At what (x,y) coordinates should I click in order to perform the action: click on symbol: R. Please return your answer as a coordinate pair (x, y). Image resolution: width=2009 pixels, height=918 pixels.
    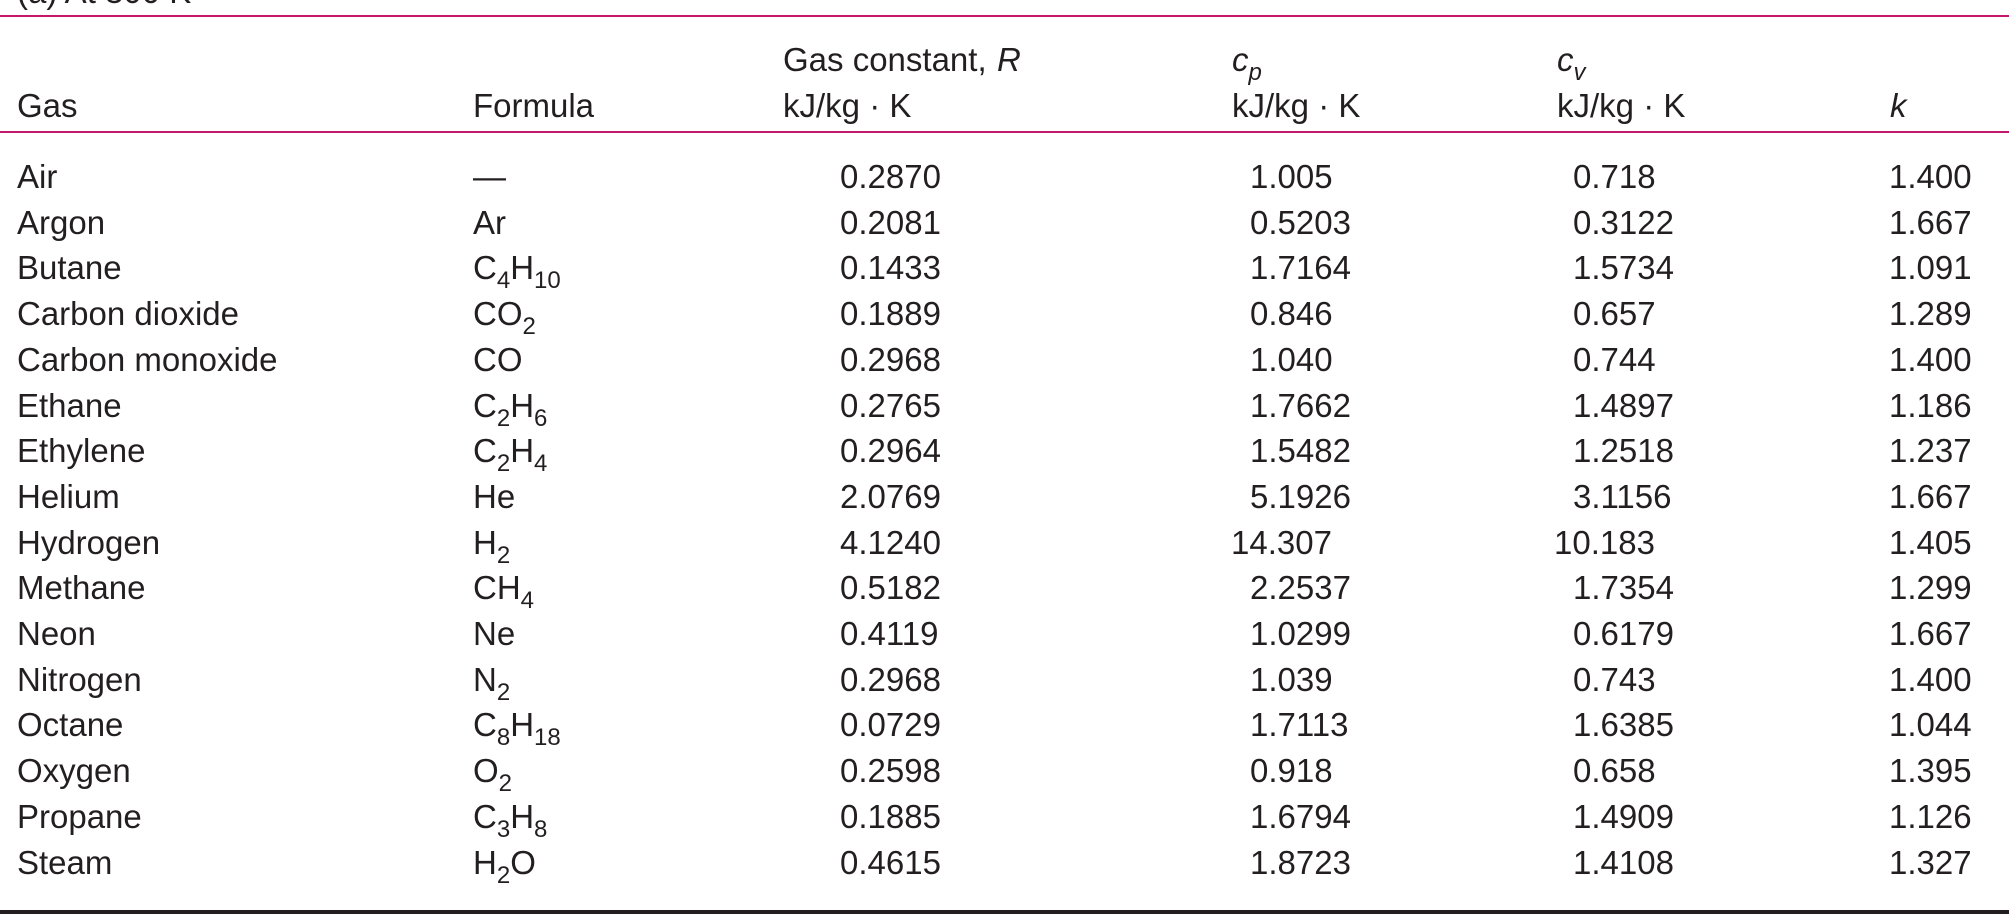
    Looking at the image, I should click on (1009, 59).